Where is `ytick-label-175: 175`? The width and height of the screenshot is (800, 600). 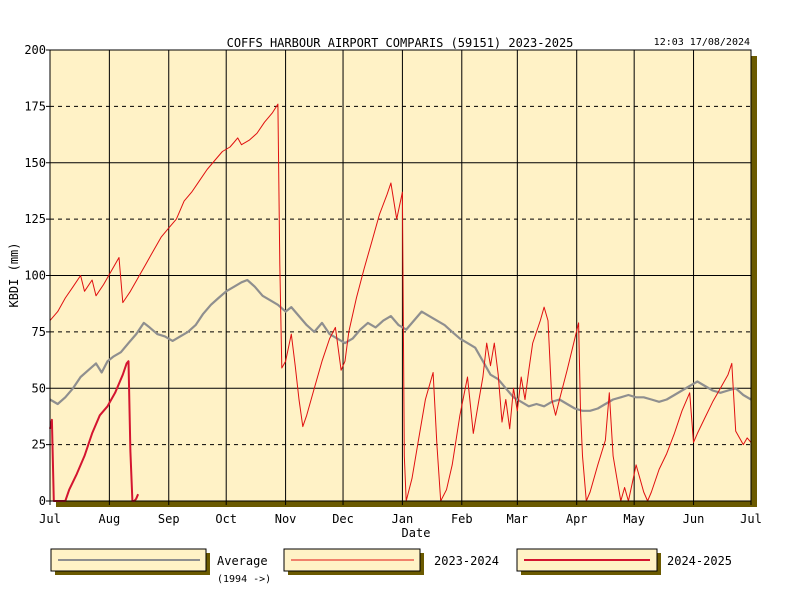
ytick-label-175: 175 is located at coordinates (35, 106).